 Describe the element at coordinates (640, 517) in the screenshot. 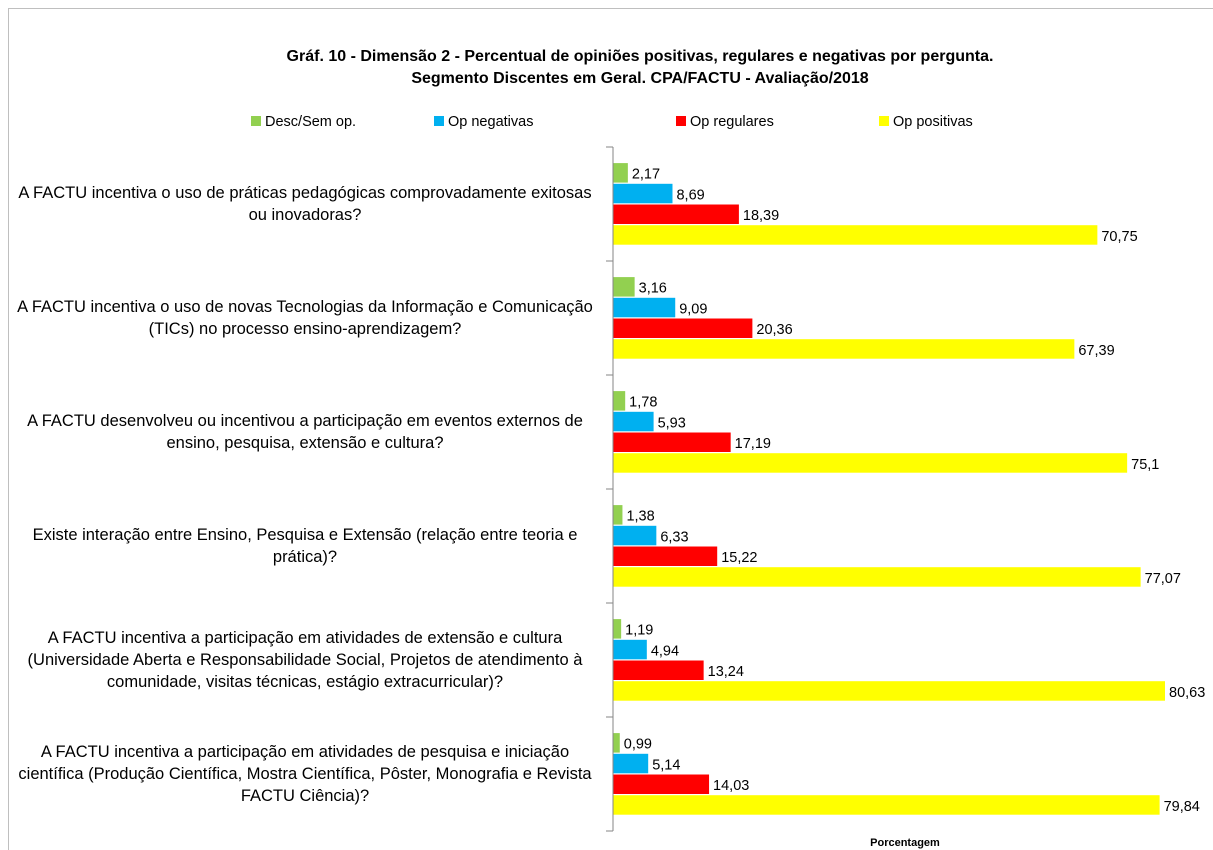

I see `data-label: 1,38` at that location.